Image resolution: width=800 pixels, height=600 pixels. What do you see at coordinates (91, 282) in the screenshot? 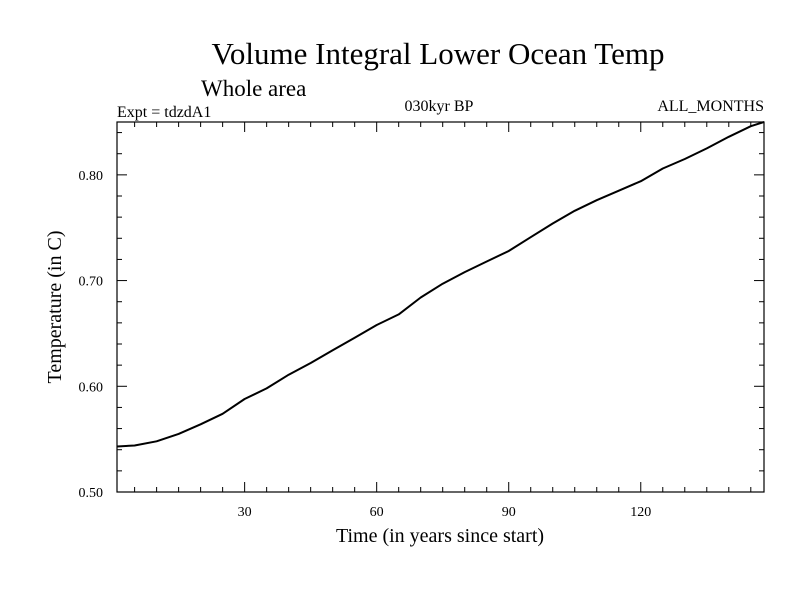
I see `y-tick-label: 0.70` at bounding box center [91, 282].